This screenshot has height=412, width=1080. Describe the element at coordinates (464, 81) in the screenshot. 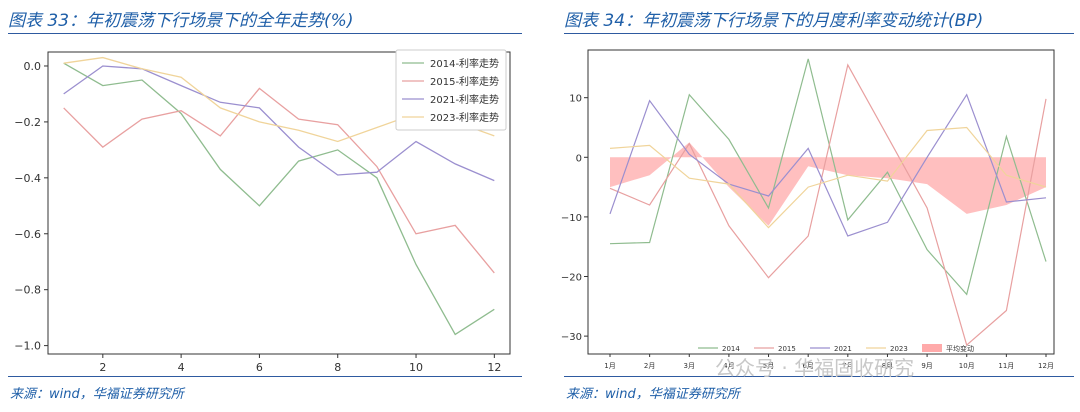

I see `legend-label: 2015-利率走势` at that location.